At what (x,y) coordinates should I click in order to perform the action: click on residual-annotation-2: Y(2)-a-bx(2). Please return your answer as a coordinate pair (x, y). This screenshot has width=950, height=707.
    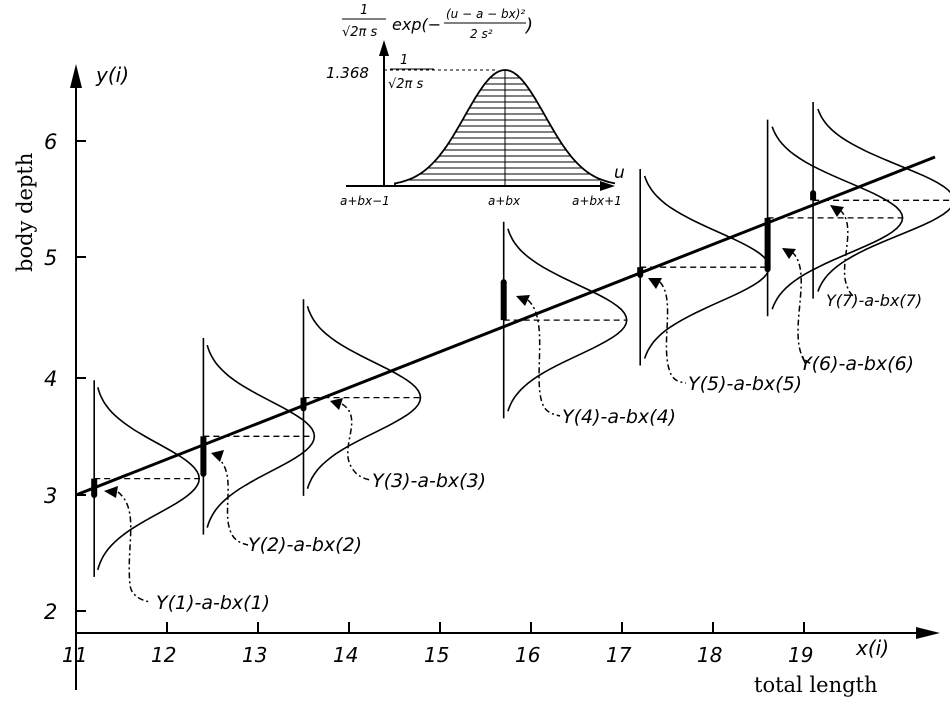
    Looking at the image, I should click on (286, 503).